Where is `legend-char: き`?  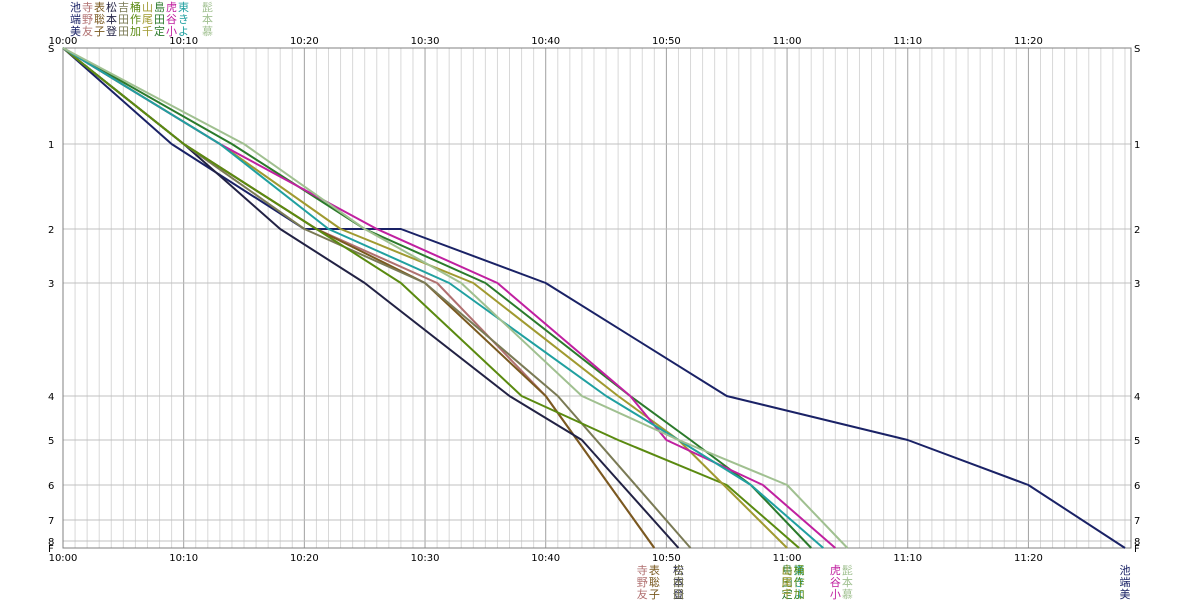 legend-char: き is located at coordinates (183, 19).